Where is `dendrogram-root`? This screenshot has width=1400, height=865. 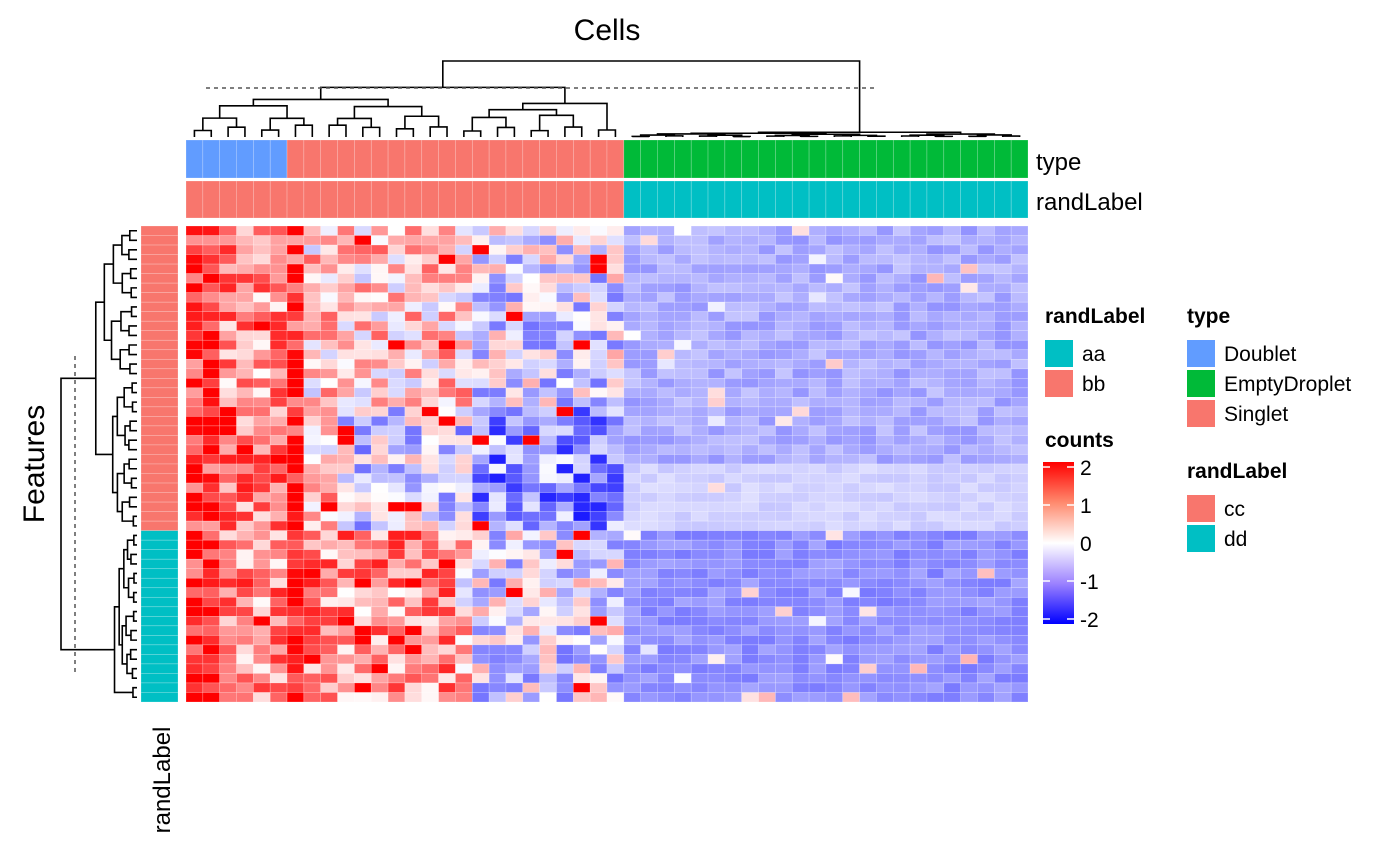
dendrogram-root is located at coordinates (87, 514).